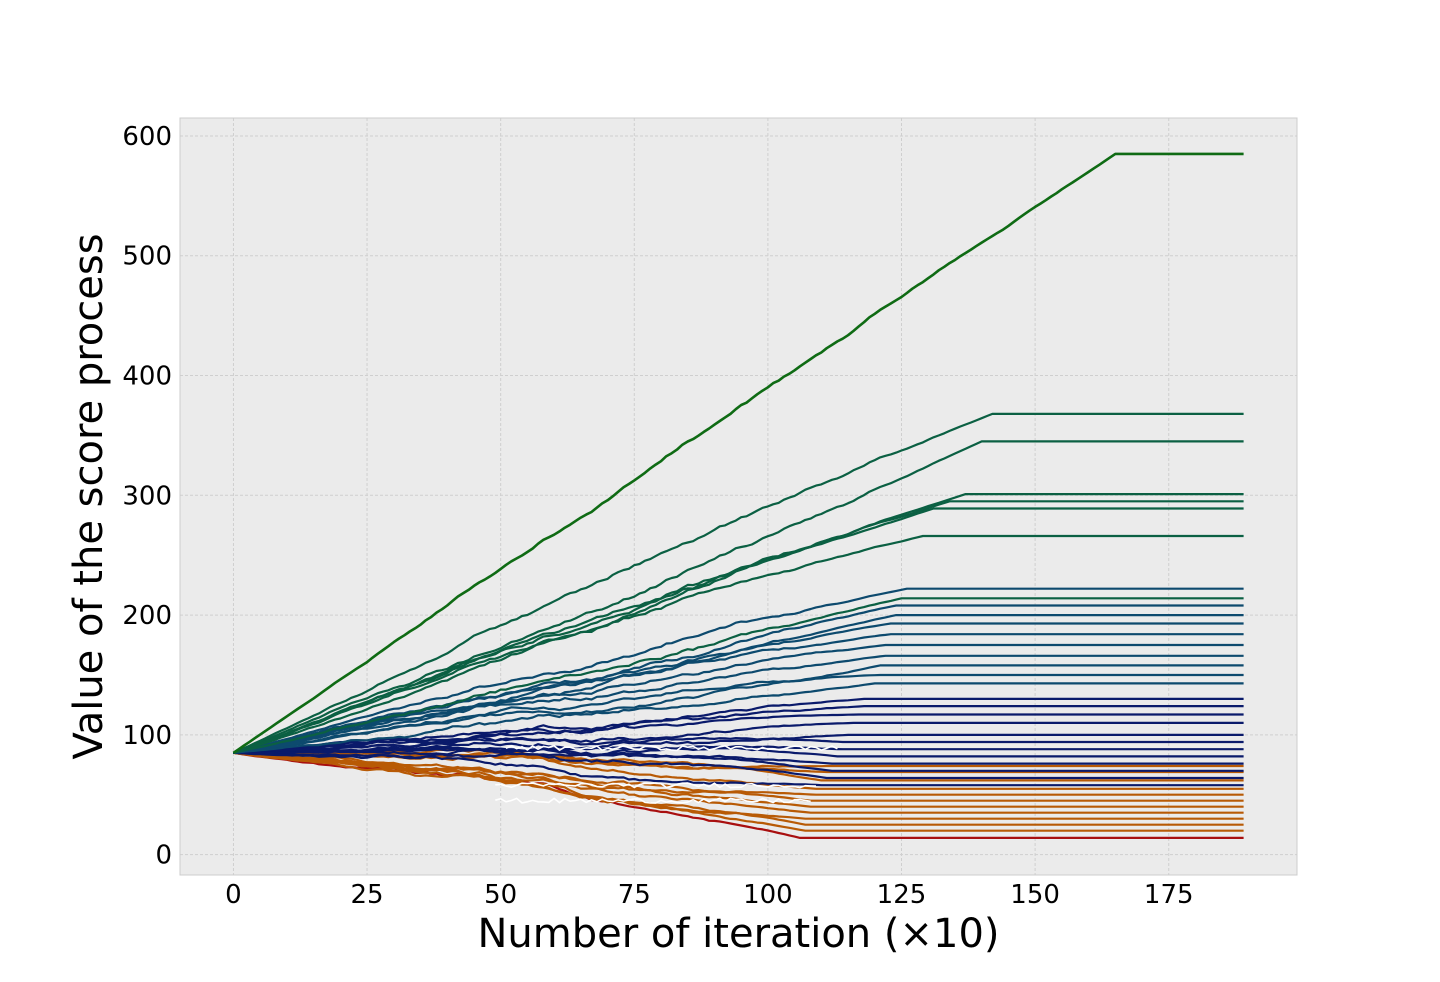  I want to click on y-tick-label: 300, so click(147, 496).